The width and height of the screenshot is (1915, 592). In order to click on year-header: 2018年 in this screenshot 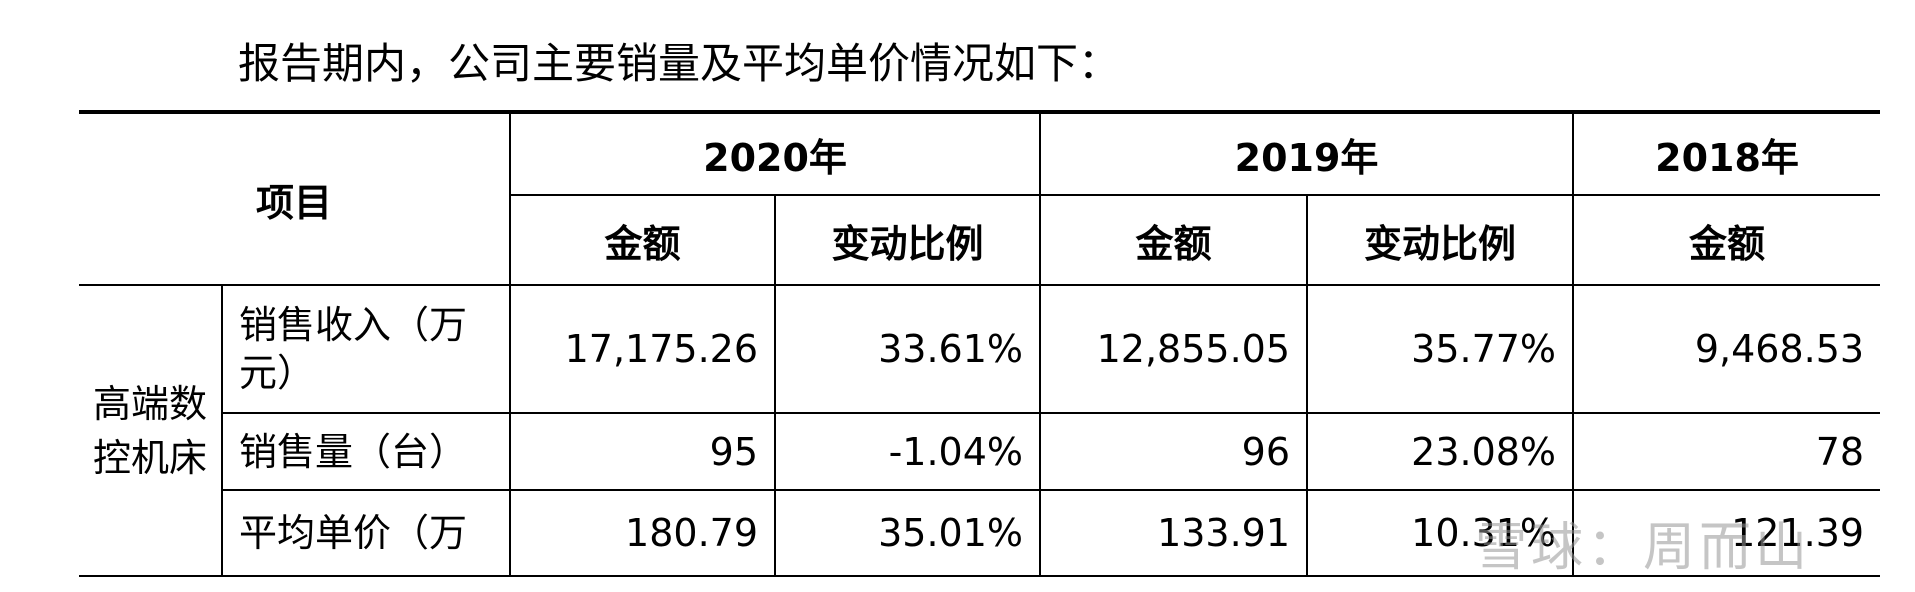, I will do `click(1726, 153)`.